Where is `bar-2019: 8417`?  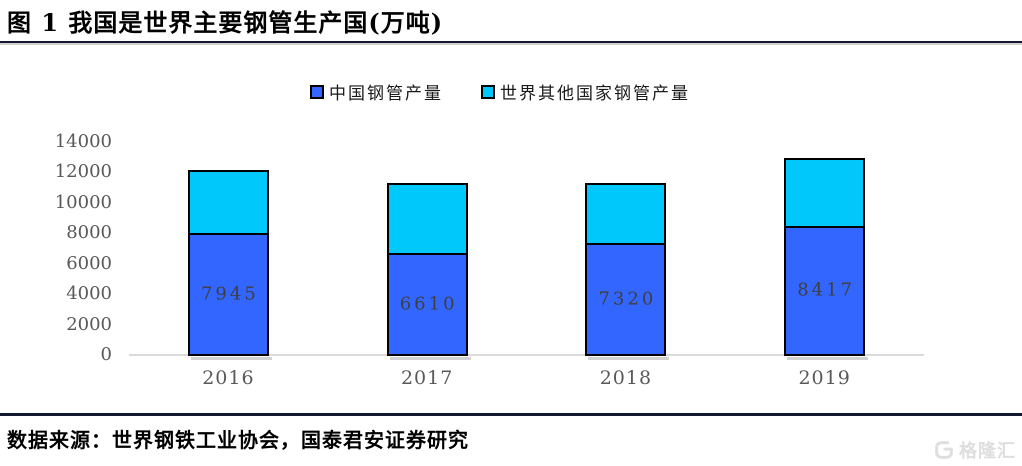
bar-2019: 8417 is located at coordinates (826, 259).